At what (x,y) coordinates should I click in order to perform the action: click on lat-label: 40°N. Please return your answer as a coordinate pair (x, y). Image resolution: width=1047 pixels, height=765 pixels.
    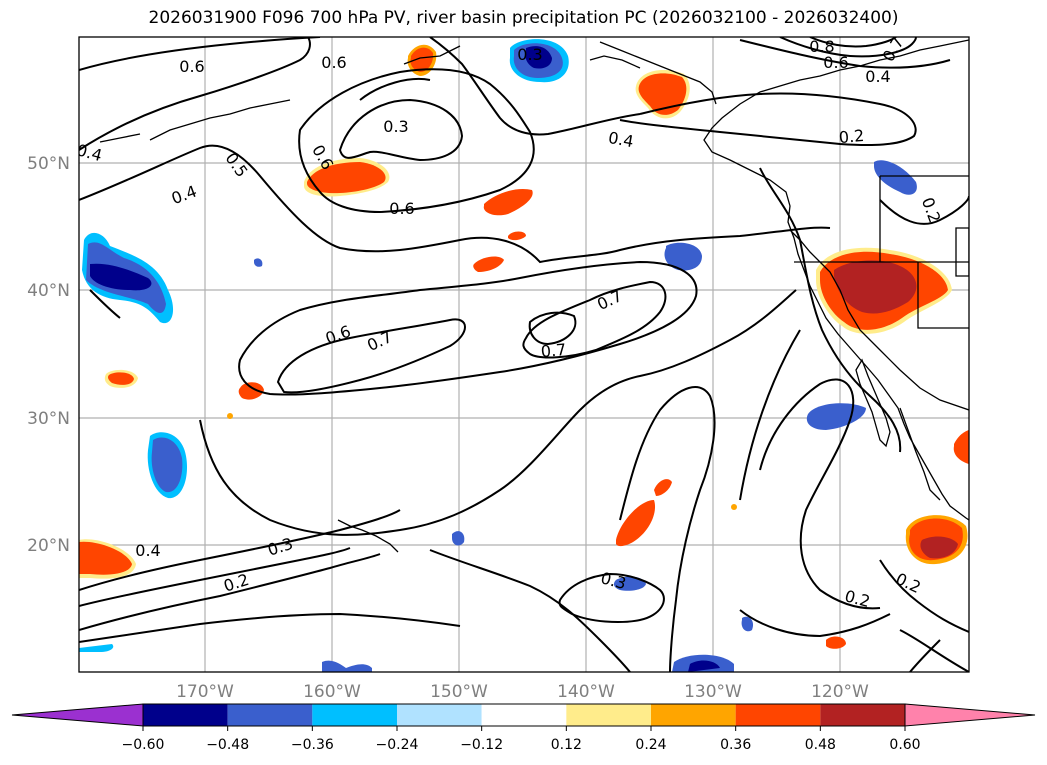
    Looking at the image, I should click on (48, 291).